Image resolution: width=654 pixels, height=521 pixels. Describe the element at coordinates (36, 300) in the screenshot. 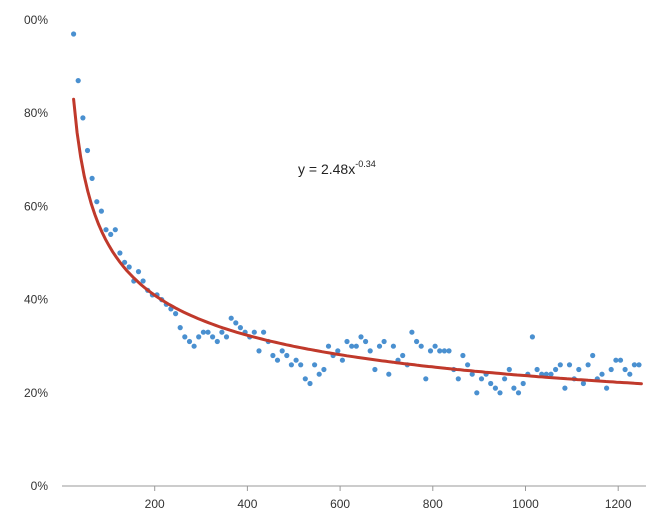

I see `y-tick-label: 40%` at that location.